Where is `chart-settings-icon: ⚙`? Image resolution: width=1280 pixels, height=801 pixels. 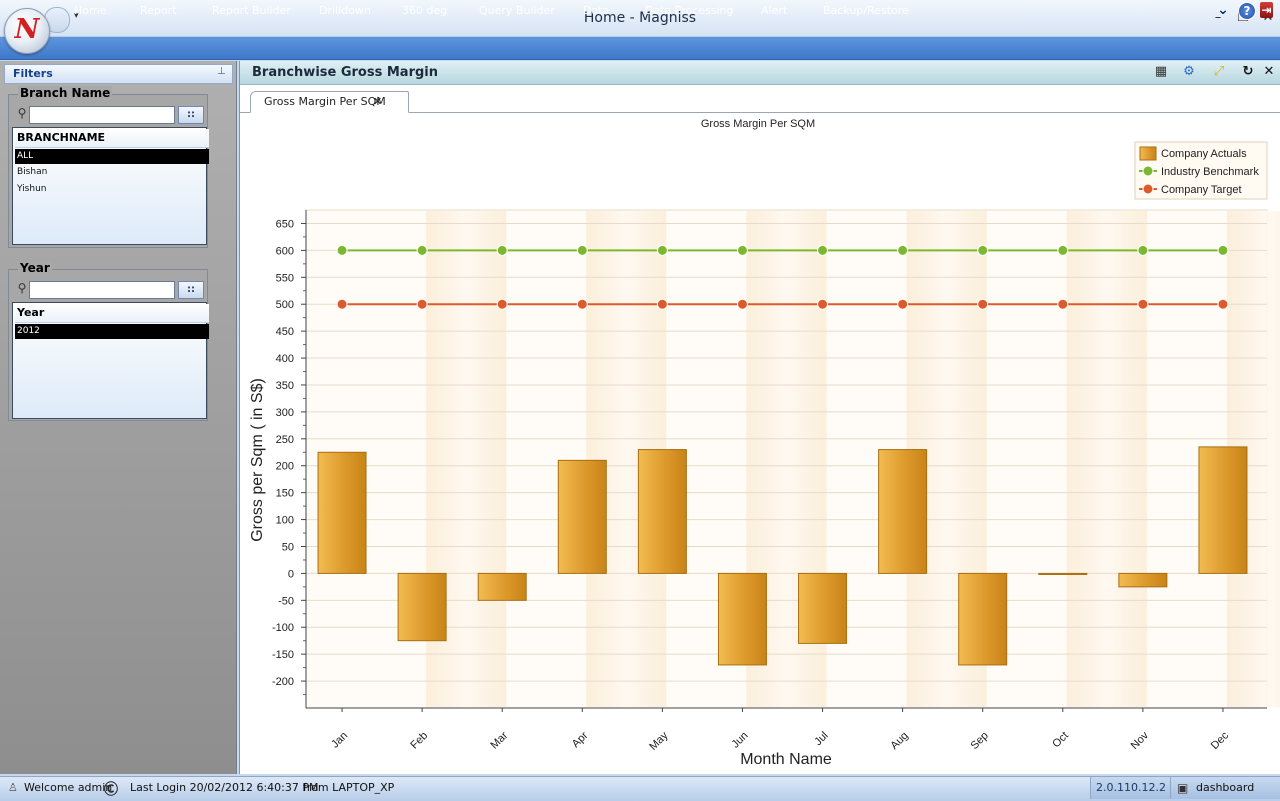
chart-settings-icon: ⚙ is located at coordinates (1189, 71).